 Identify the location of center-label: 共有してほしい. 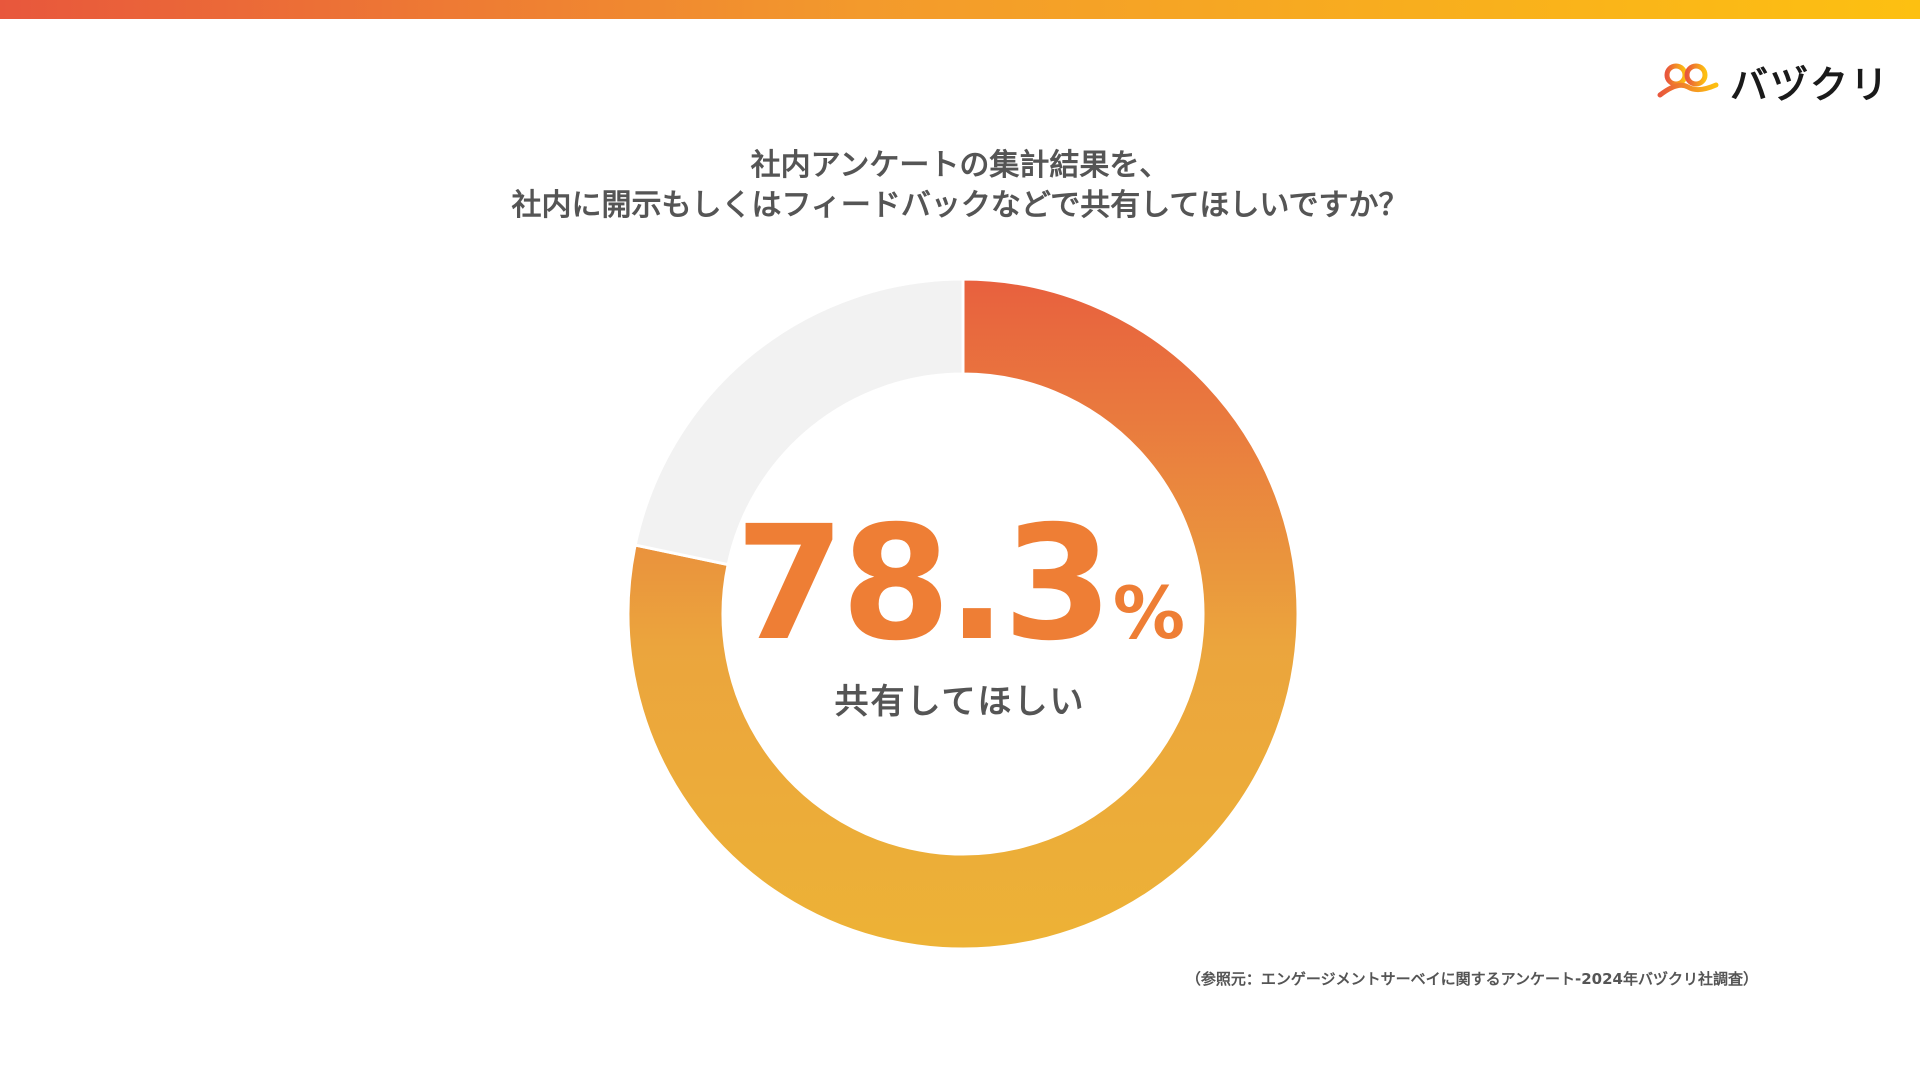
(960, 702).